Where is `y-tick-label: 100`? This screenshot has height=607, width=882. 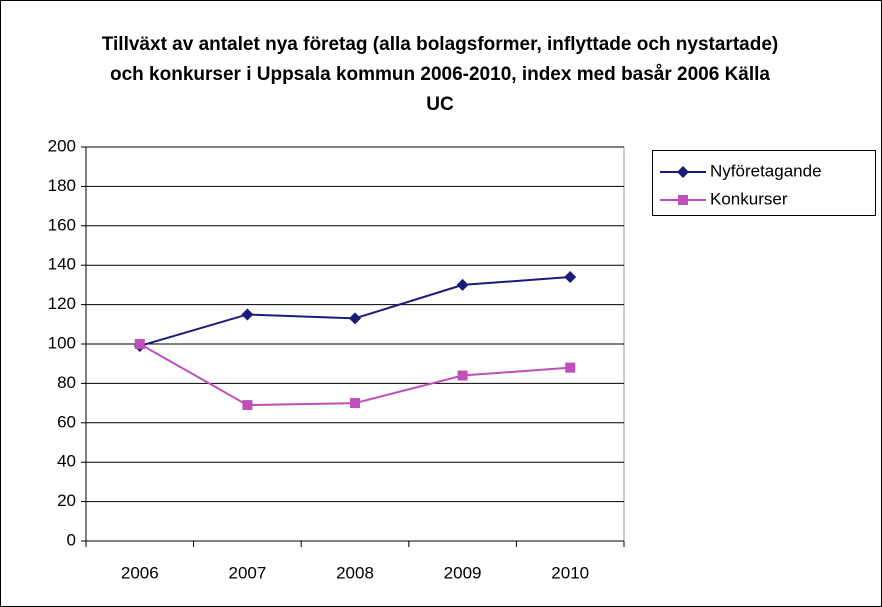 y-tick-label: 100 is located at coordinates (62, 342).